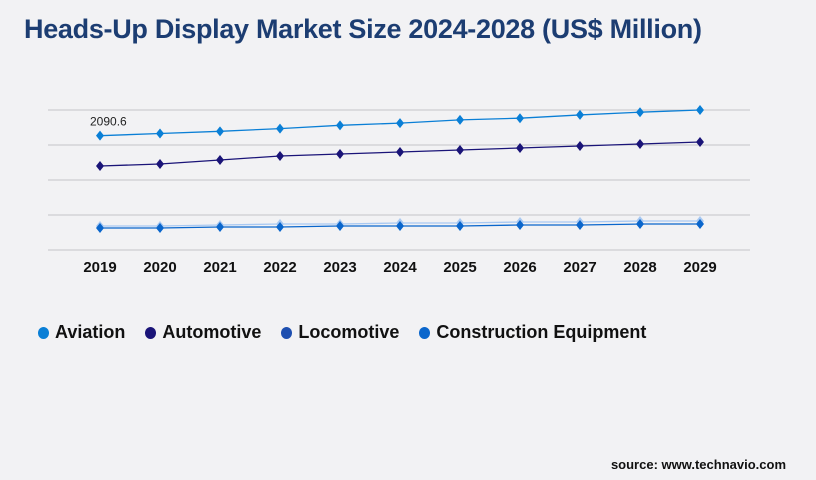  What do you see at coordinates (339, 267) in the screenshot?
I see `x-tick-label: 2023` at bounding box center [339, 267].